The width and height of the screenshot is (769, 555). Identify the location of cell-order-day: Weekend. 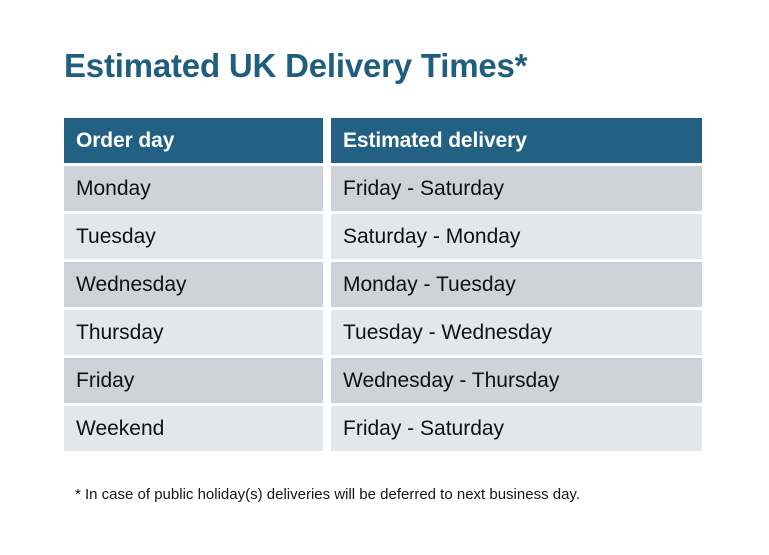
(193, 428).